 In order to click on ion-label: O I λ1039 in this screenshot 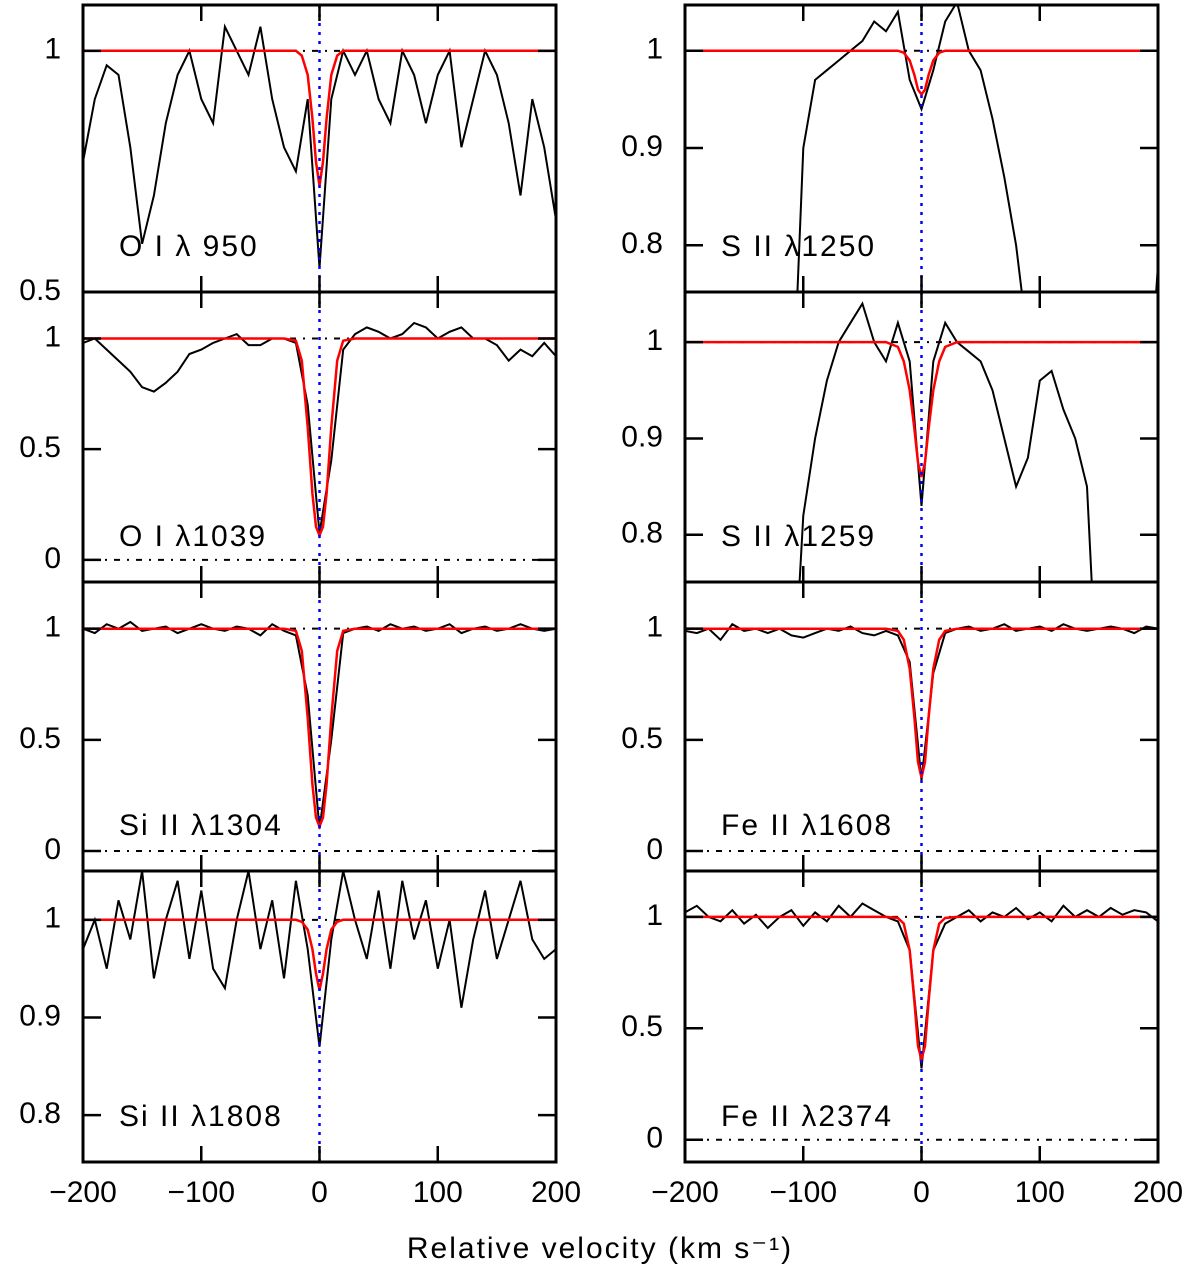, I will do `click(193, 536)`.